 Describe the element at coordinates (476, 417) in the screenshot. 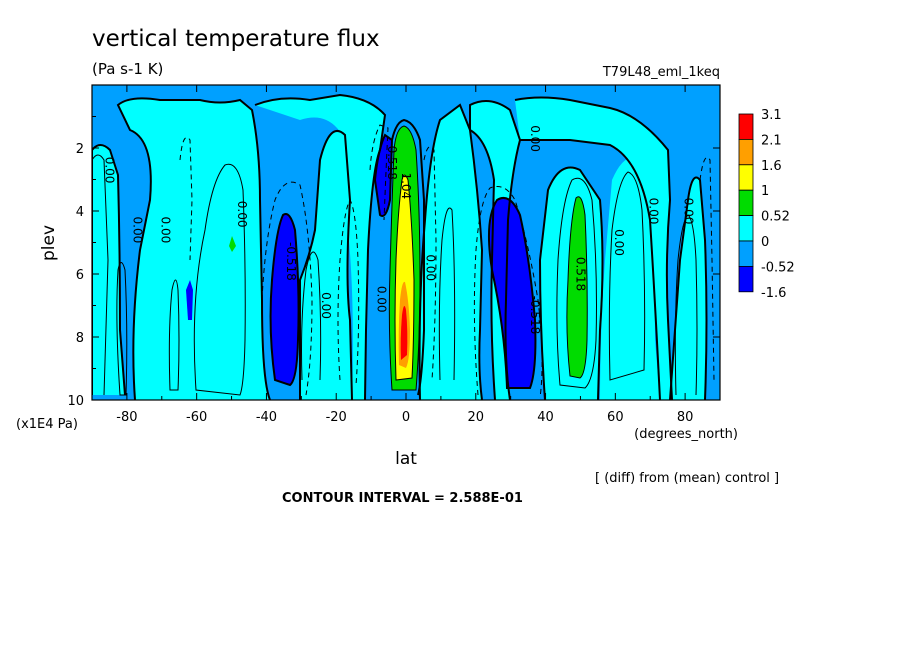

I see `x-tick-label: 20` at that location.